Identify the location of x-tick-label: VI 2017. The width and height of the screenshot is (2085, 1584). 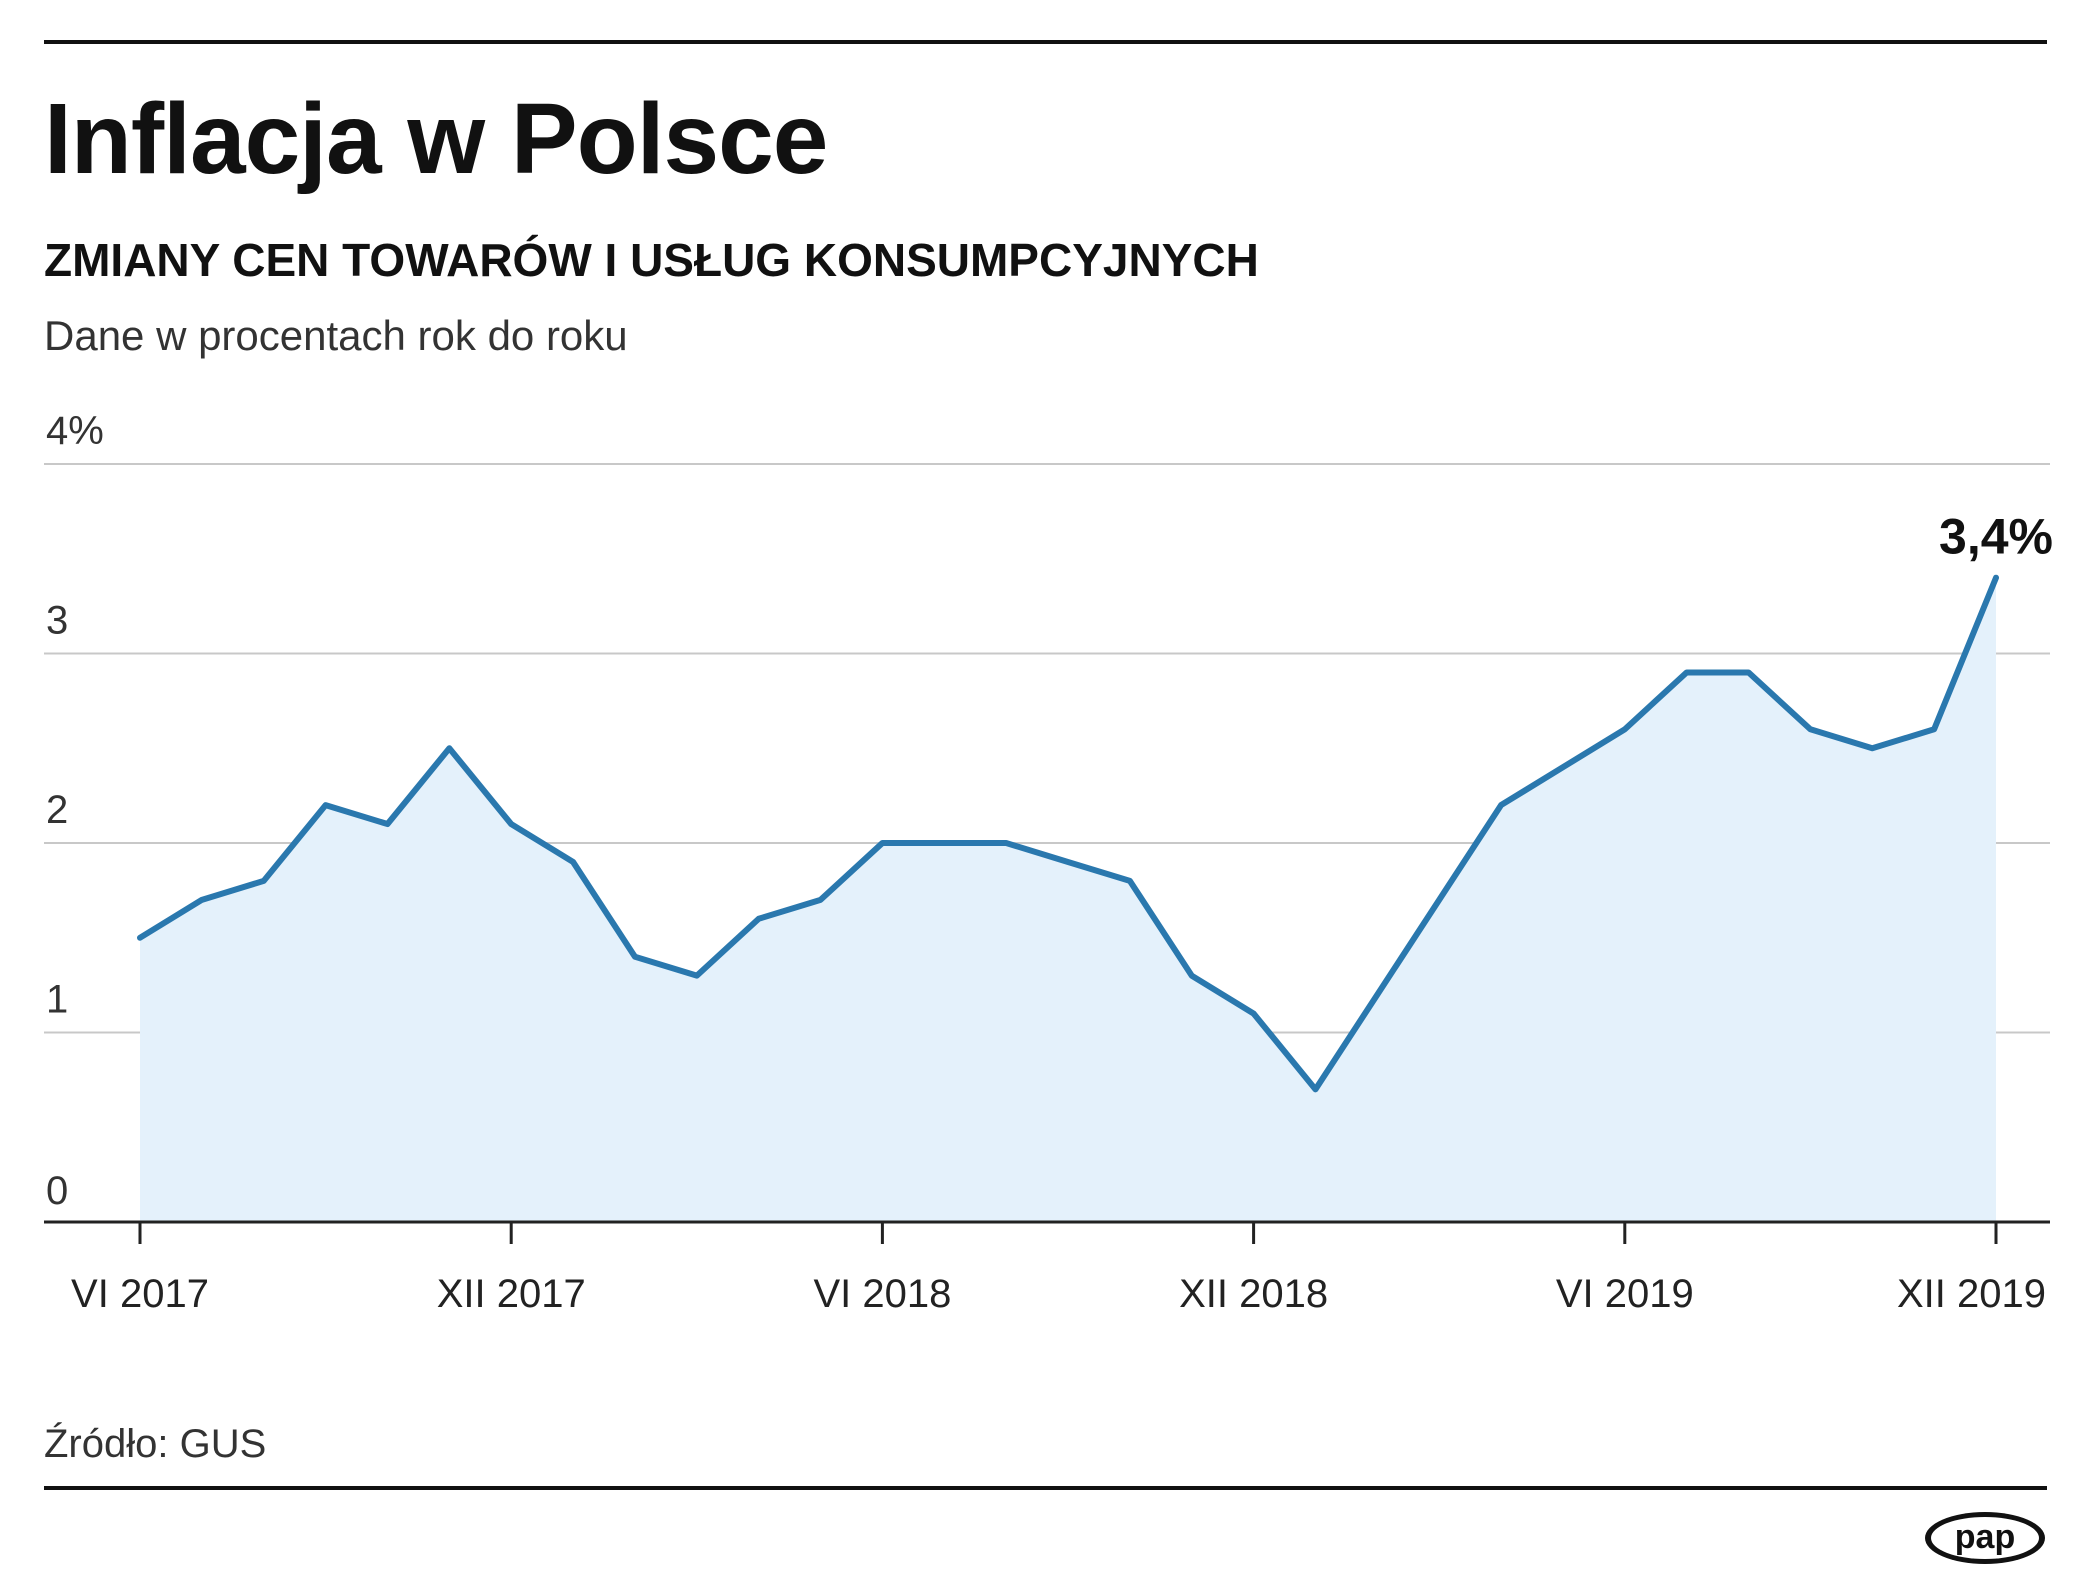
(140, 1294).